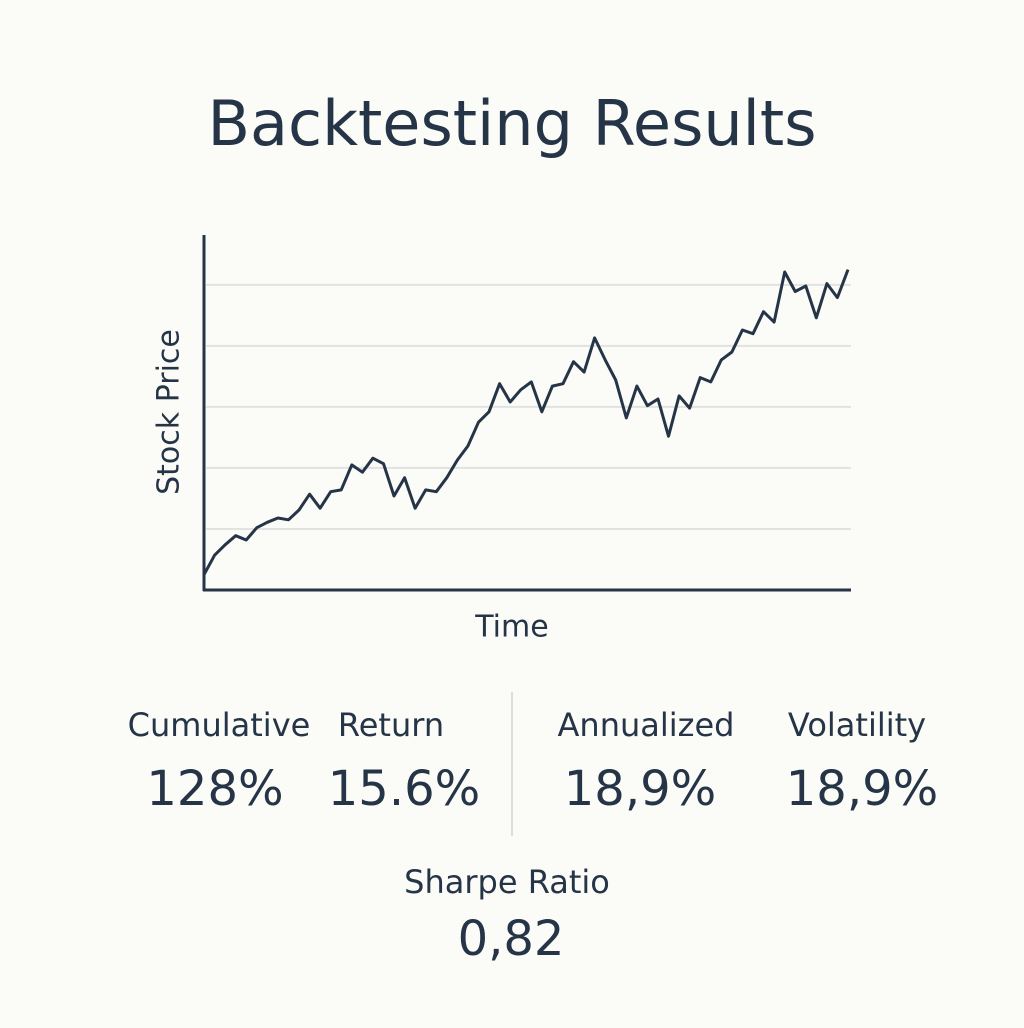 The height and width of the screenshot is (1028, 1024). Describe the element at coordinates (857, 725) in the screenshot. I see `metric-label: Volatility` at that location.